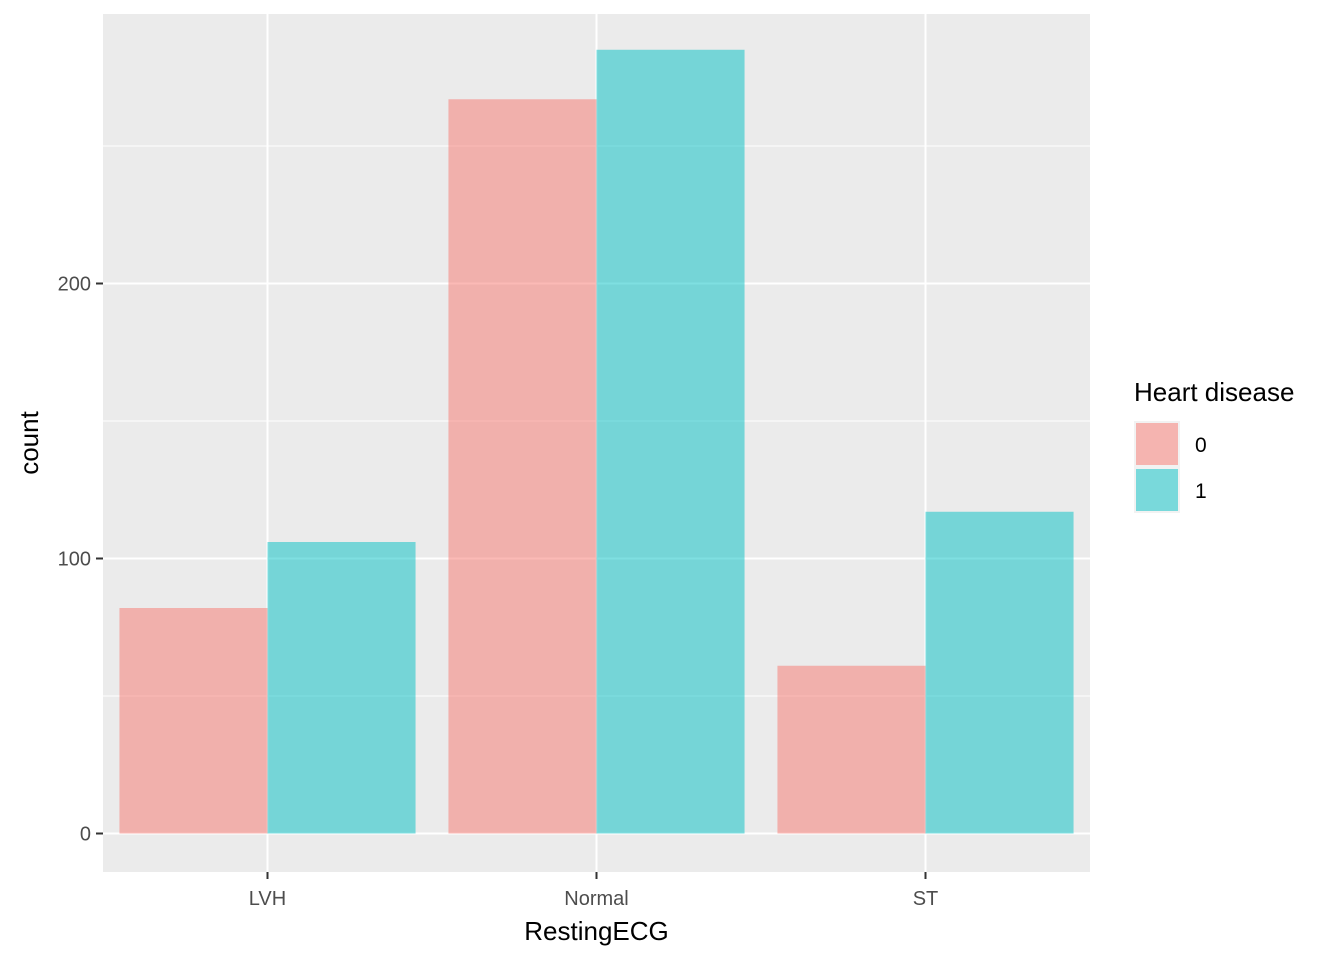  What do you see at coordinates (267, 899) in the screenshot?
I see `x-tick-label: LVH` at bounding box center [267, 899].